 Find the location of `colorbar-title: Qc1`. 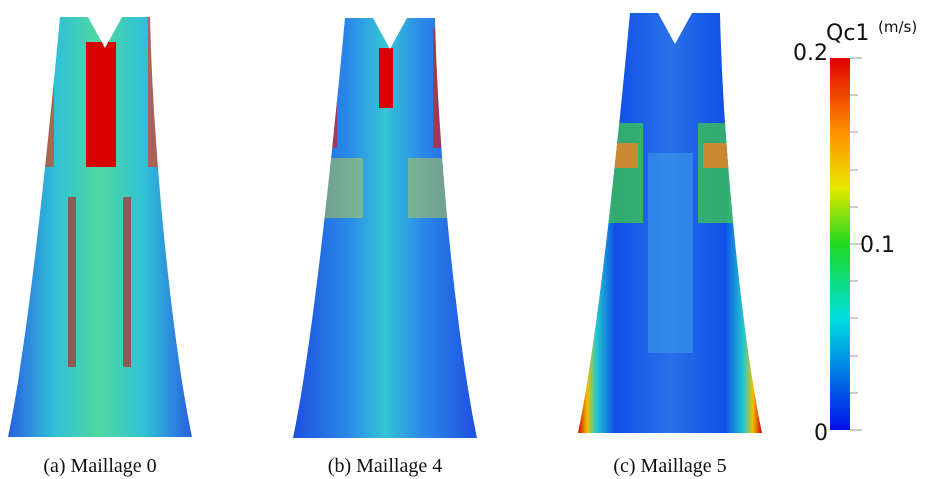

colorbar-title: Qc1 is located at coordinates (847, 33).